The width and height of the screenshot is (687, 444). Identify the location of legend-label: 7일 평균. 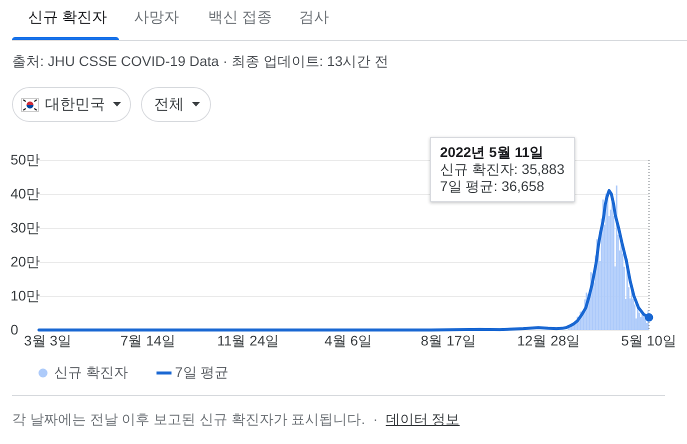
(202, 372).